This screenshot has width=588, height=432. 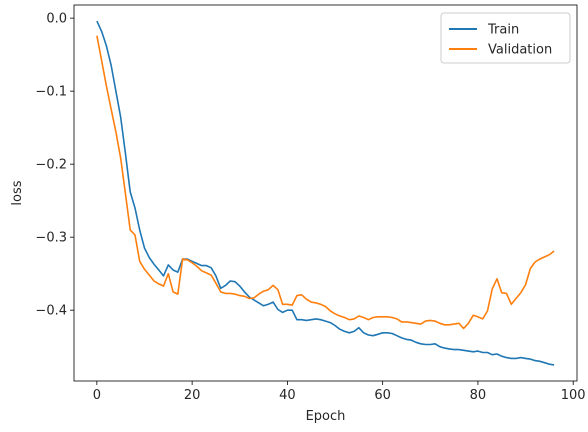 I want to click on y-tick-label: −0.1, so click(x=51, y=92).